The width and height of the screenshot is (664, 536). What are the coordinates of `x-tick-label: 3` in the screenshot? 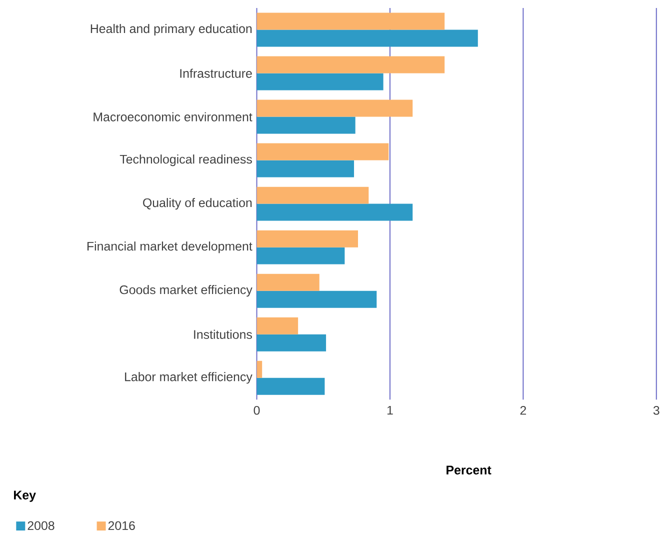 It's located at (656, 410).